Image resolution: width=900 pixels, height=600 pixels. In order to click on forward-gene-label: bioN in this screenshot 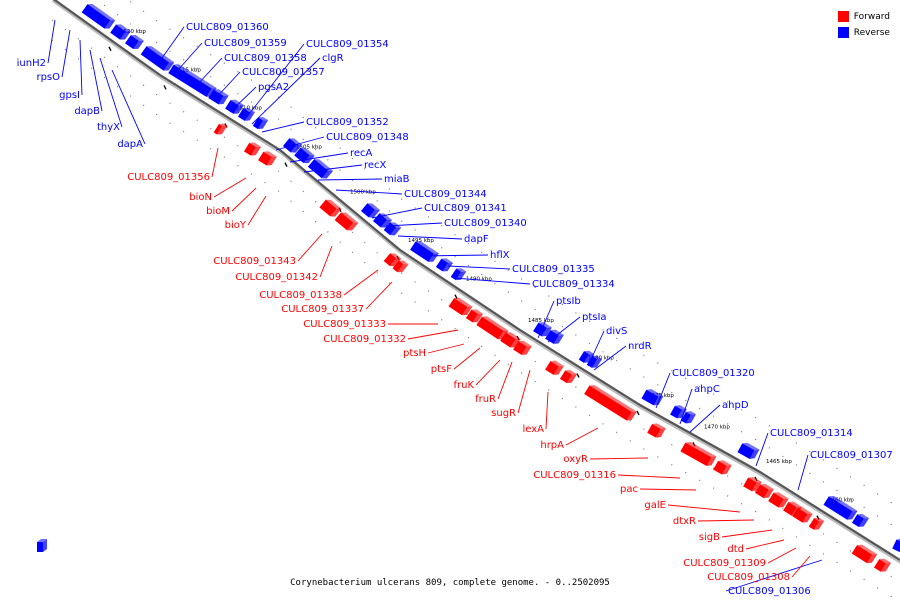, I will do `click(200, 197)`.